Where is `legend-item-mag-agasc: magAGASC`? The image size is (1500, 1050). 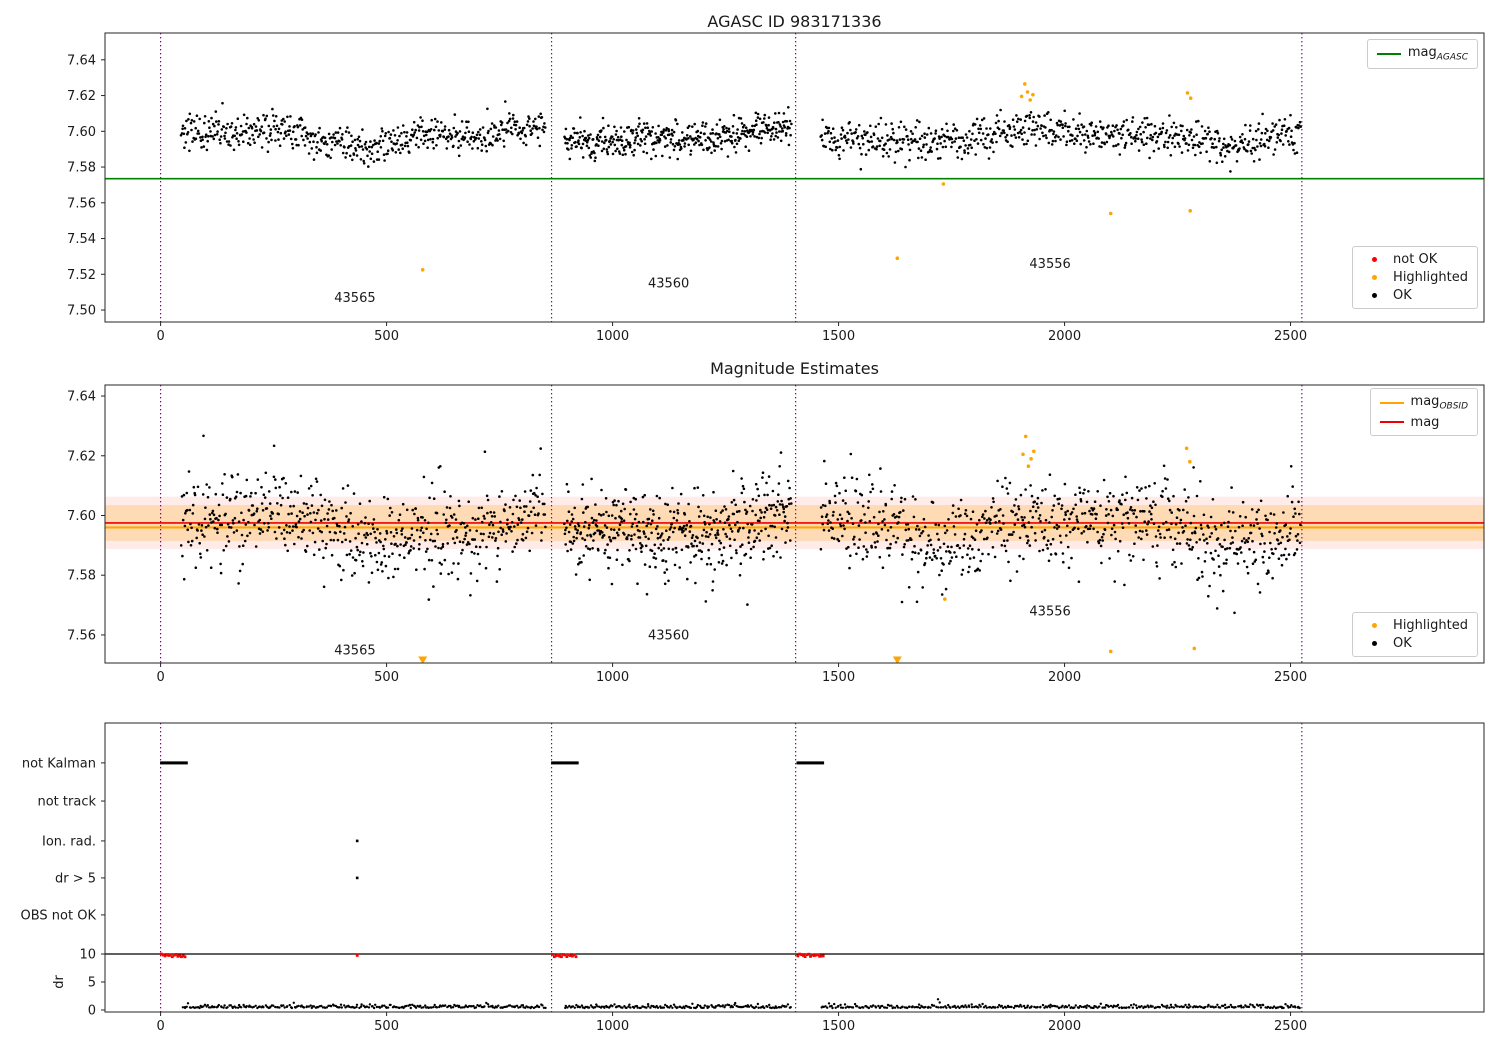
legend-item-mag-agasc: magAGASC is located at coordinates (1422, 54).